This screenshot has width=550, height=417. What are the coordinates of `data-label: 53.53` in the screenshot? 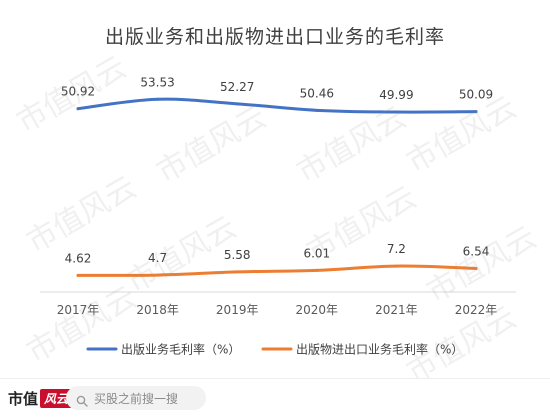 It's located at (157, 82).